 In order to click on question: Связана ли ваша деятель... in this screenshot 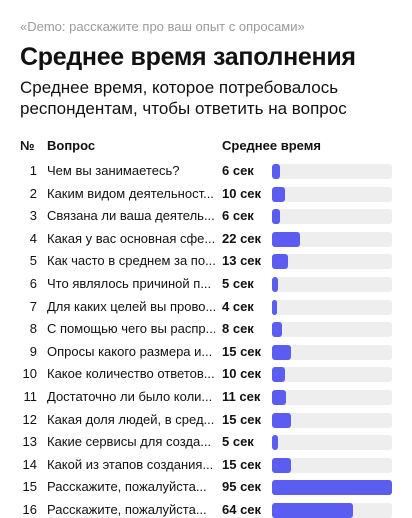, I will do `click(131, 216)`.